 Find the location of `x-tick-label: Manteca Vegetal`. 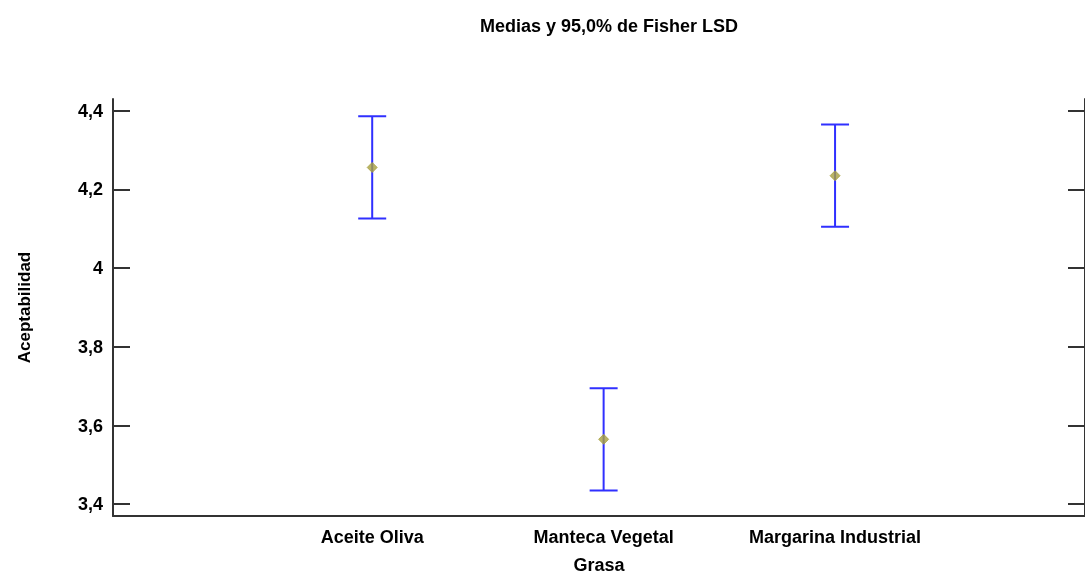

x-tick-label: Manteca Vegetal is located at coordinates (603, 537).